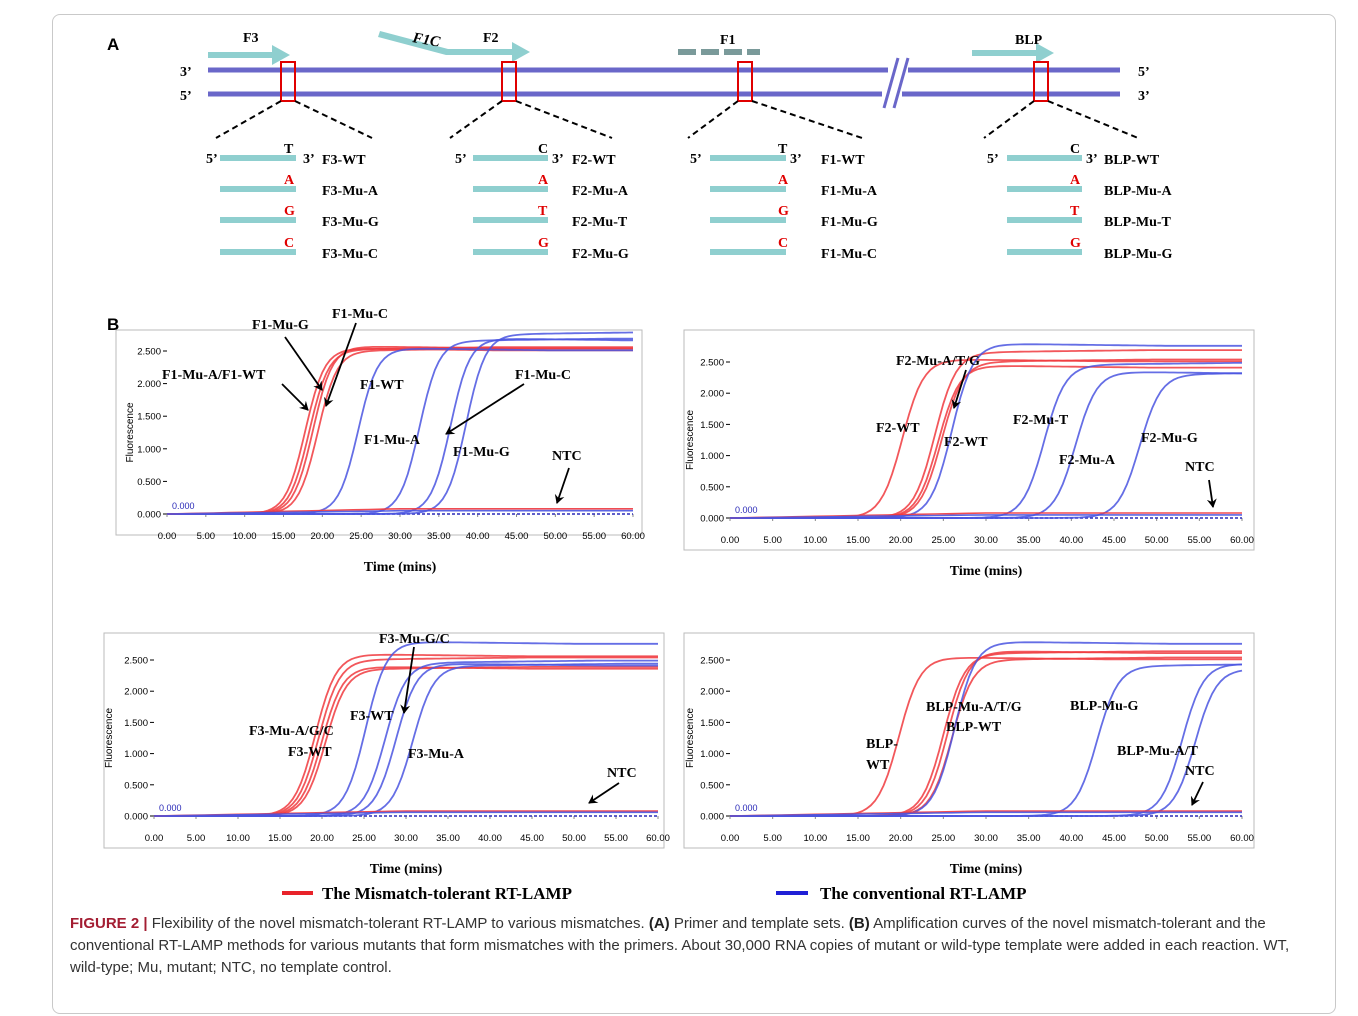 This screenshot has width=1358, height=1016. Describe the element at coordinates (542, 202) in the screenshot. I see `primer-set-f2: 5’ 3’ C F2-WT A F2-Mu-A T F2-Mu-T G F2-Mu-G` at that location.